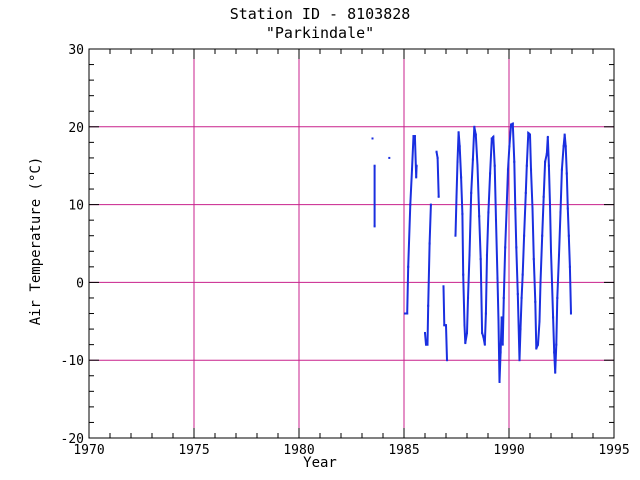 The height and width of the screenshot is (480, 640). What do you see at coordinates (88, 450) in the screenshot?
I see `x-tick-label: 1970` at bounding box center [88, 450].